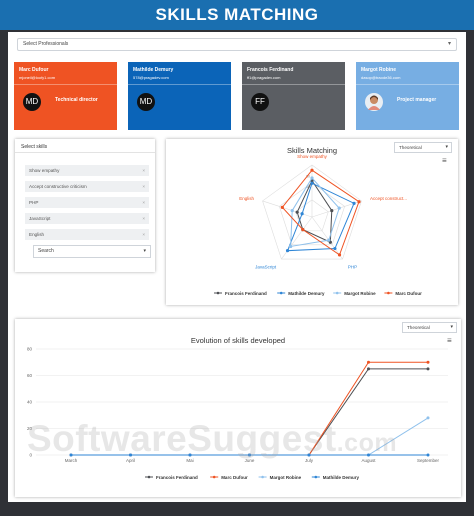 This screenshot has width=474, height=516. I want to click on skill-label: Accept constructive criticism, so click(58, 186).